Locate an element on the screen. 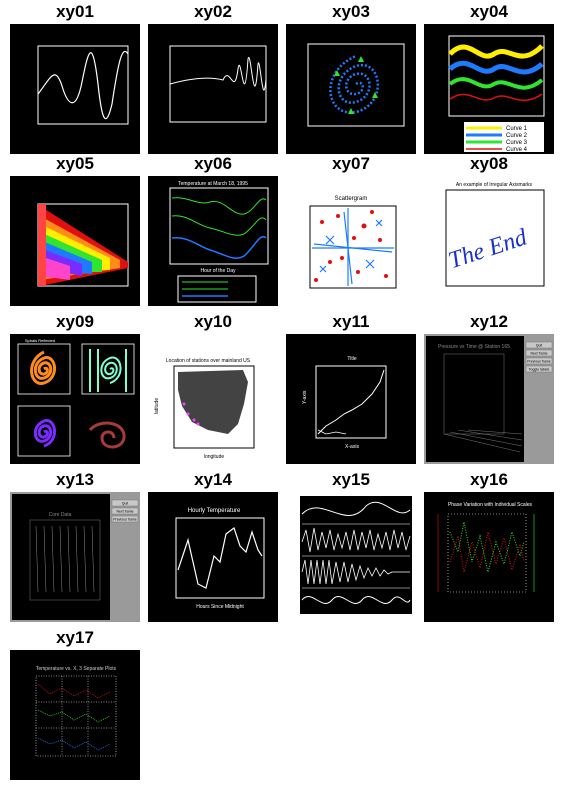  gallery-item-xy04: xy04 Curve 1 Curve 2 Curve 3 Curve 4 is located at coordinates (489, 78).